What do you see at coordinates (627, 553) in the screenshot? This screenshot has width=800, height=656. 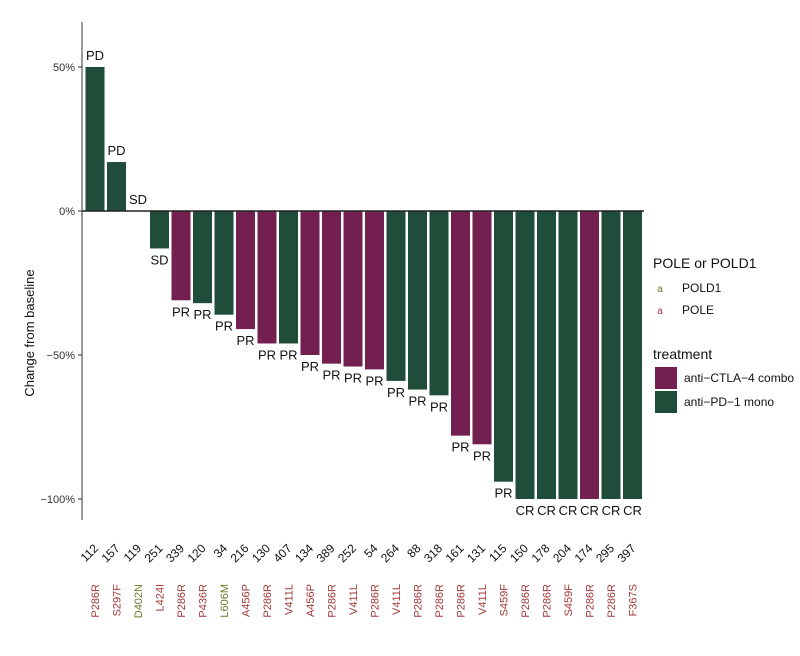 I see `patient-id-label: 397` at bounding box center [627, 553].